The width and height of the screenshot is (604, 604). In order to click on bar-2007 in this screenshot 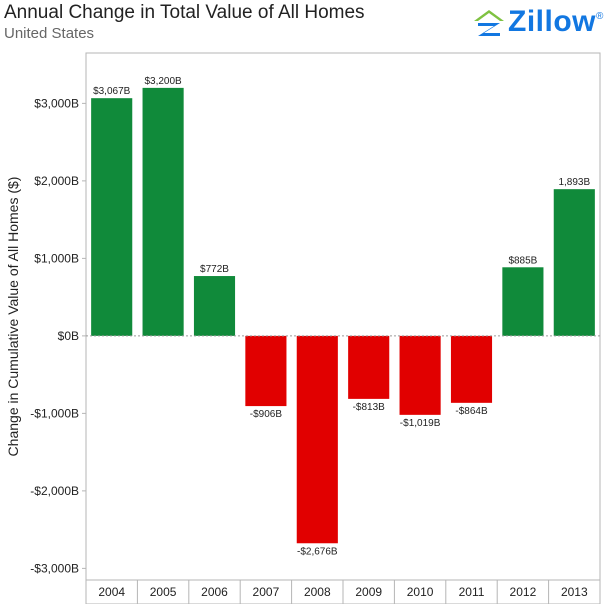, I will do `click(266, 371)`.